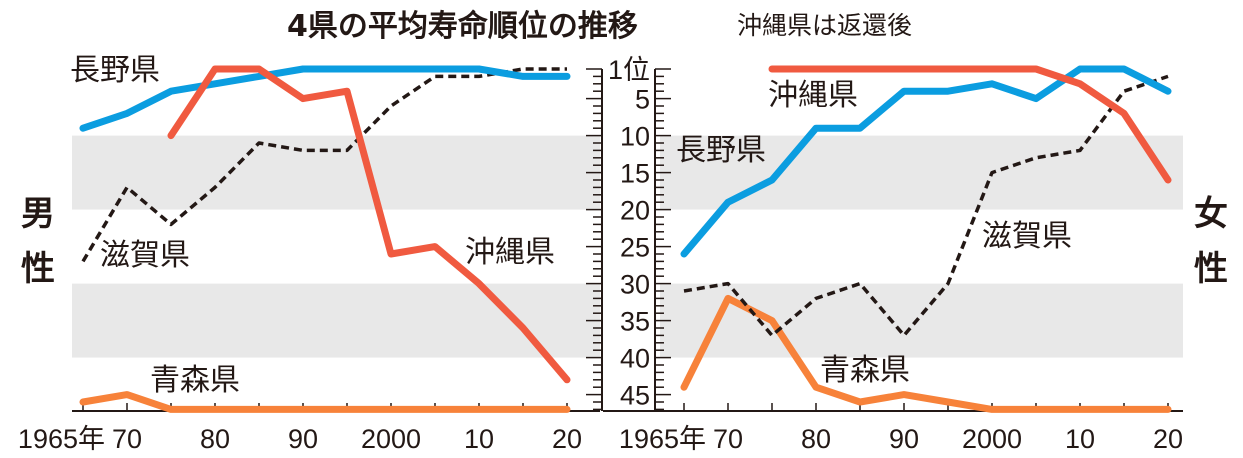 The height and width of the screenshot is (458, 1243). Describe the element at coordinates (642, 100) in the screenshot. I see `y-tick-label: 5` at that location.